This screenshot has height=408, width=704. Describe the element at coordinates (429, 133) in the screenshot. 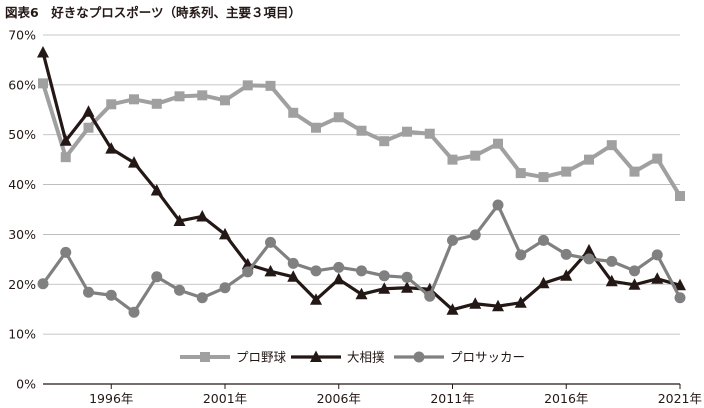

I see `data-point-s1-2010` at that location.